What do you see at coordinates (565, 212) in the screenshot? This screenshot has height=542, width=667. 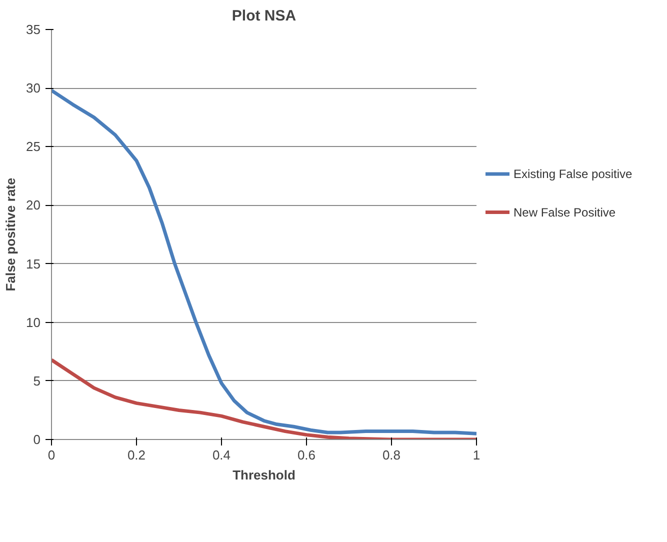 I see `legend-label: New False Positive` at bounding box center [565, 212].